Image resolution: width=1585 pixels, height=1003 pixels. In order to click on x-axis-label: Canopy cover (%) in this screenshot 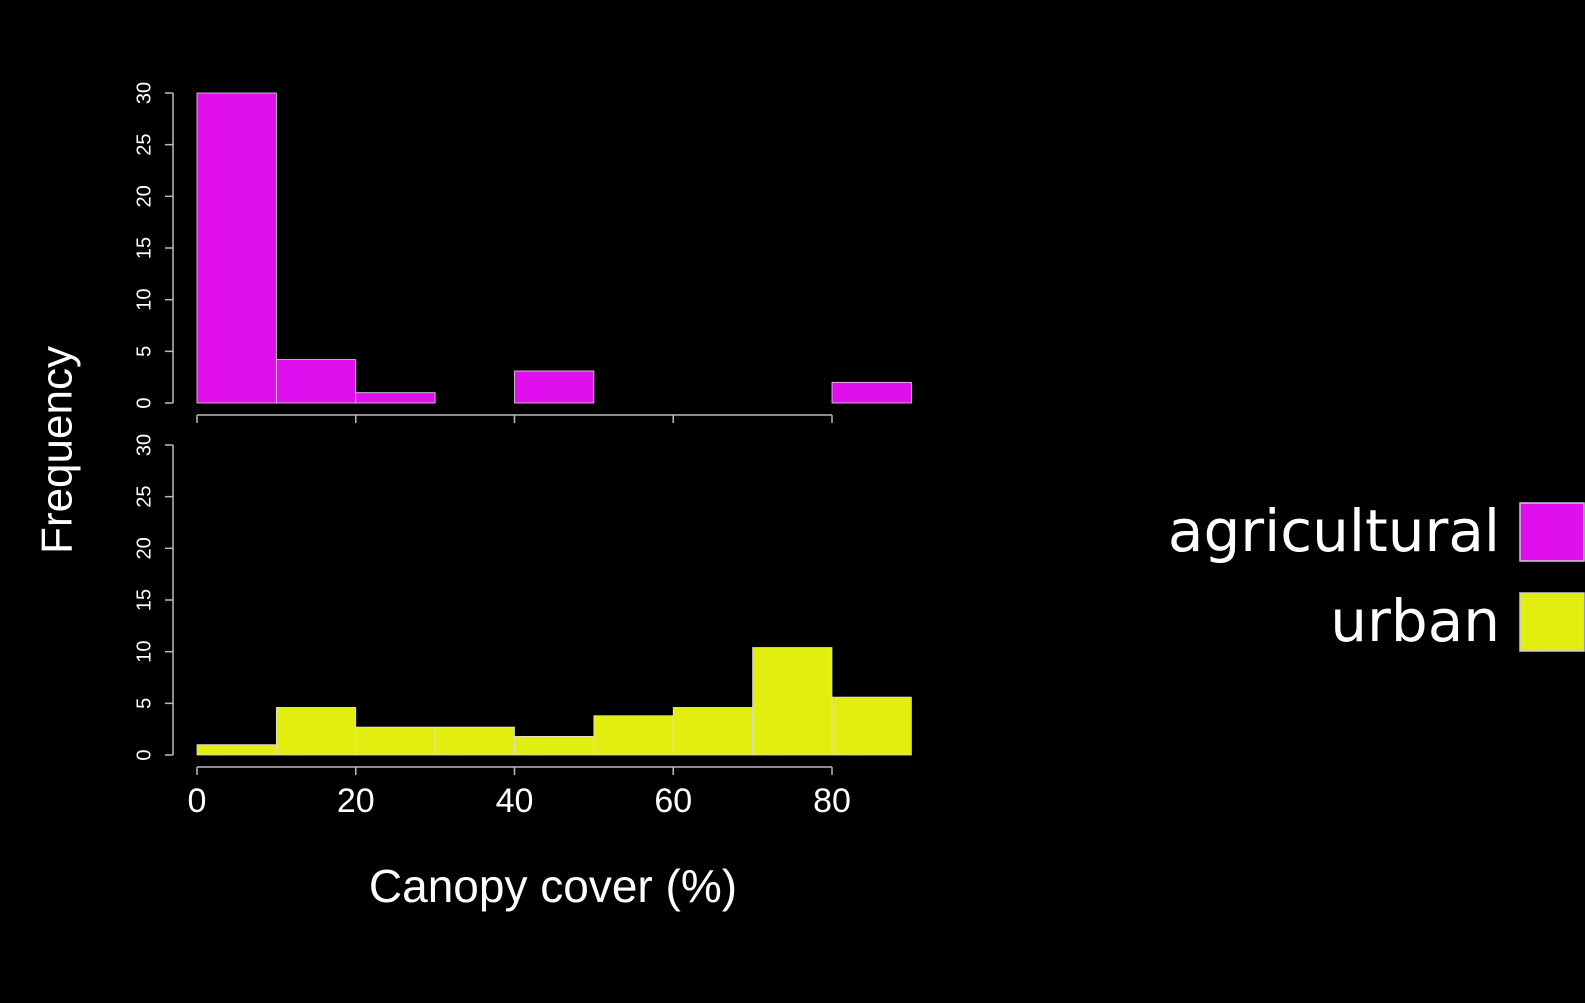, I will do `click(553, 886)`.